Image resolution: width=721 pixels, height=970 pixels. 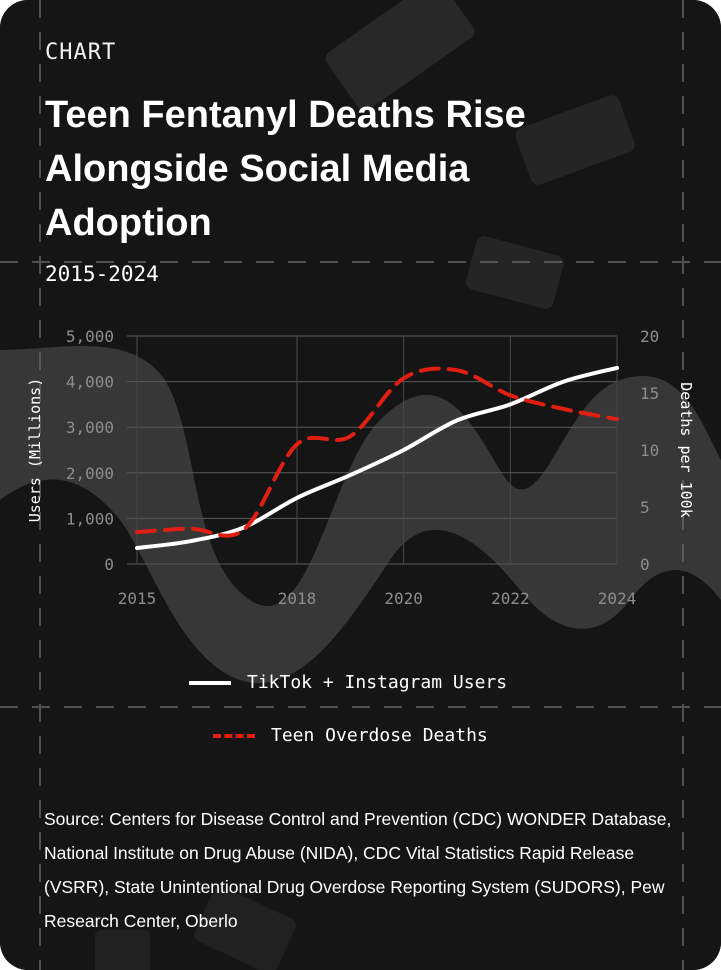 What do you see at coordinates (35, 450) in the screenshot?
I see `y-left-axis-title: Users (Millions)` at bounding box center [35, 450].